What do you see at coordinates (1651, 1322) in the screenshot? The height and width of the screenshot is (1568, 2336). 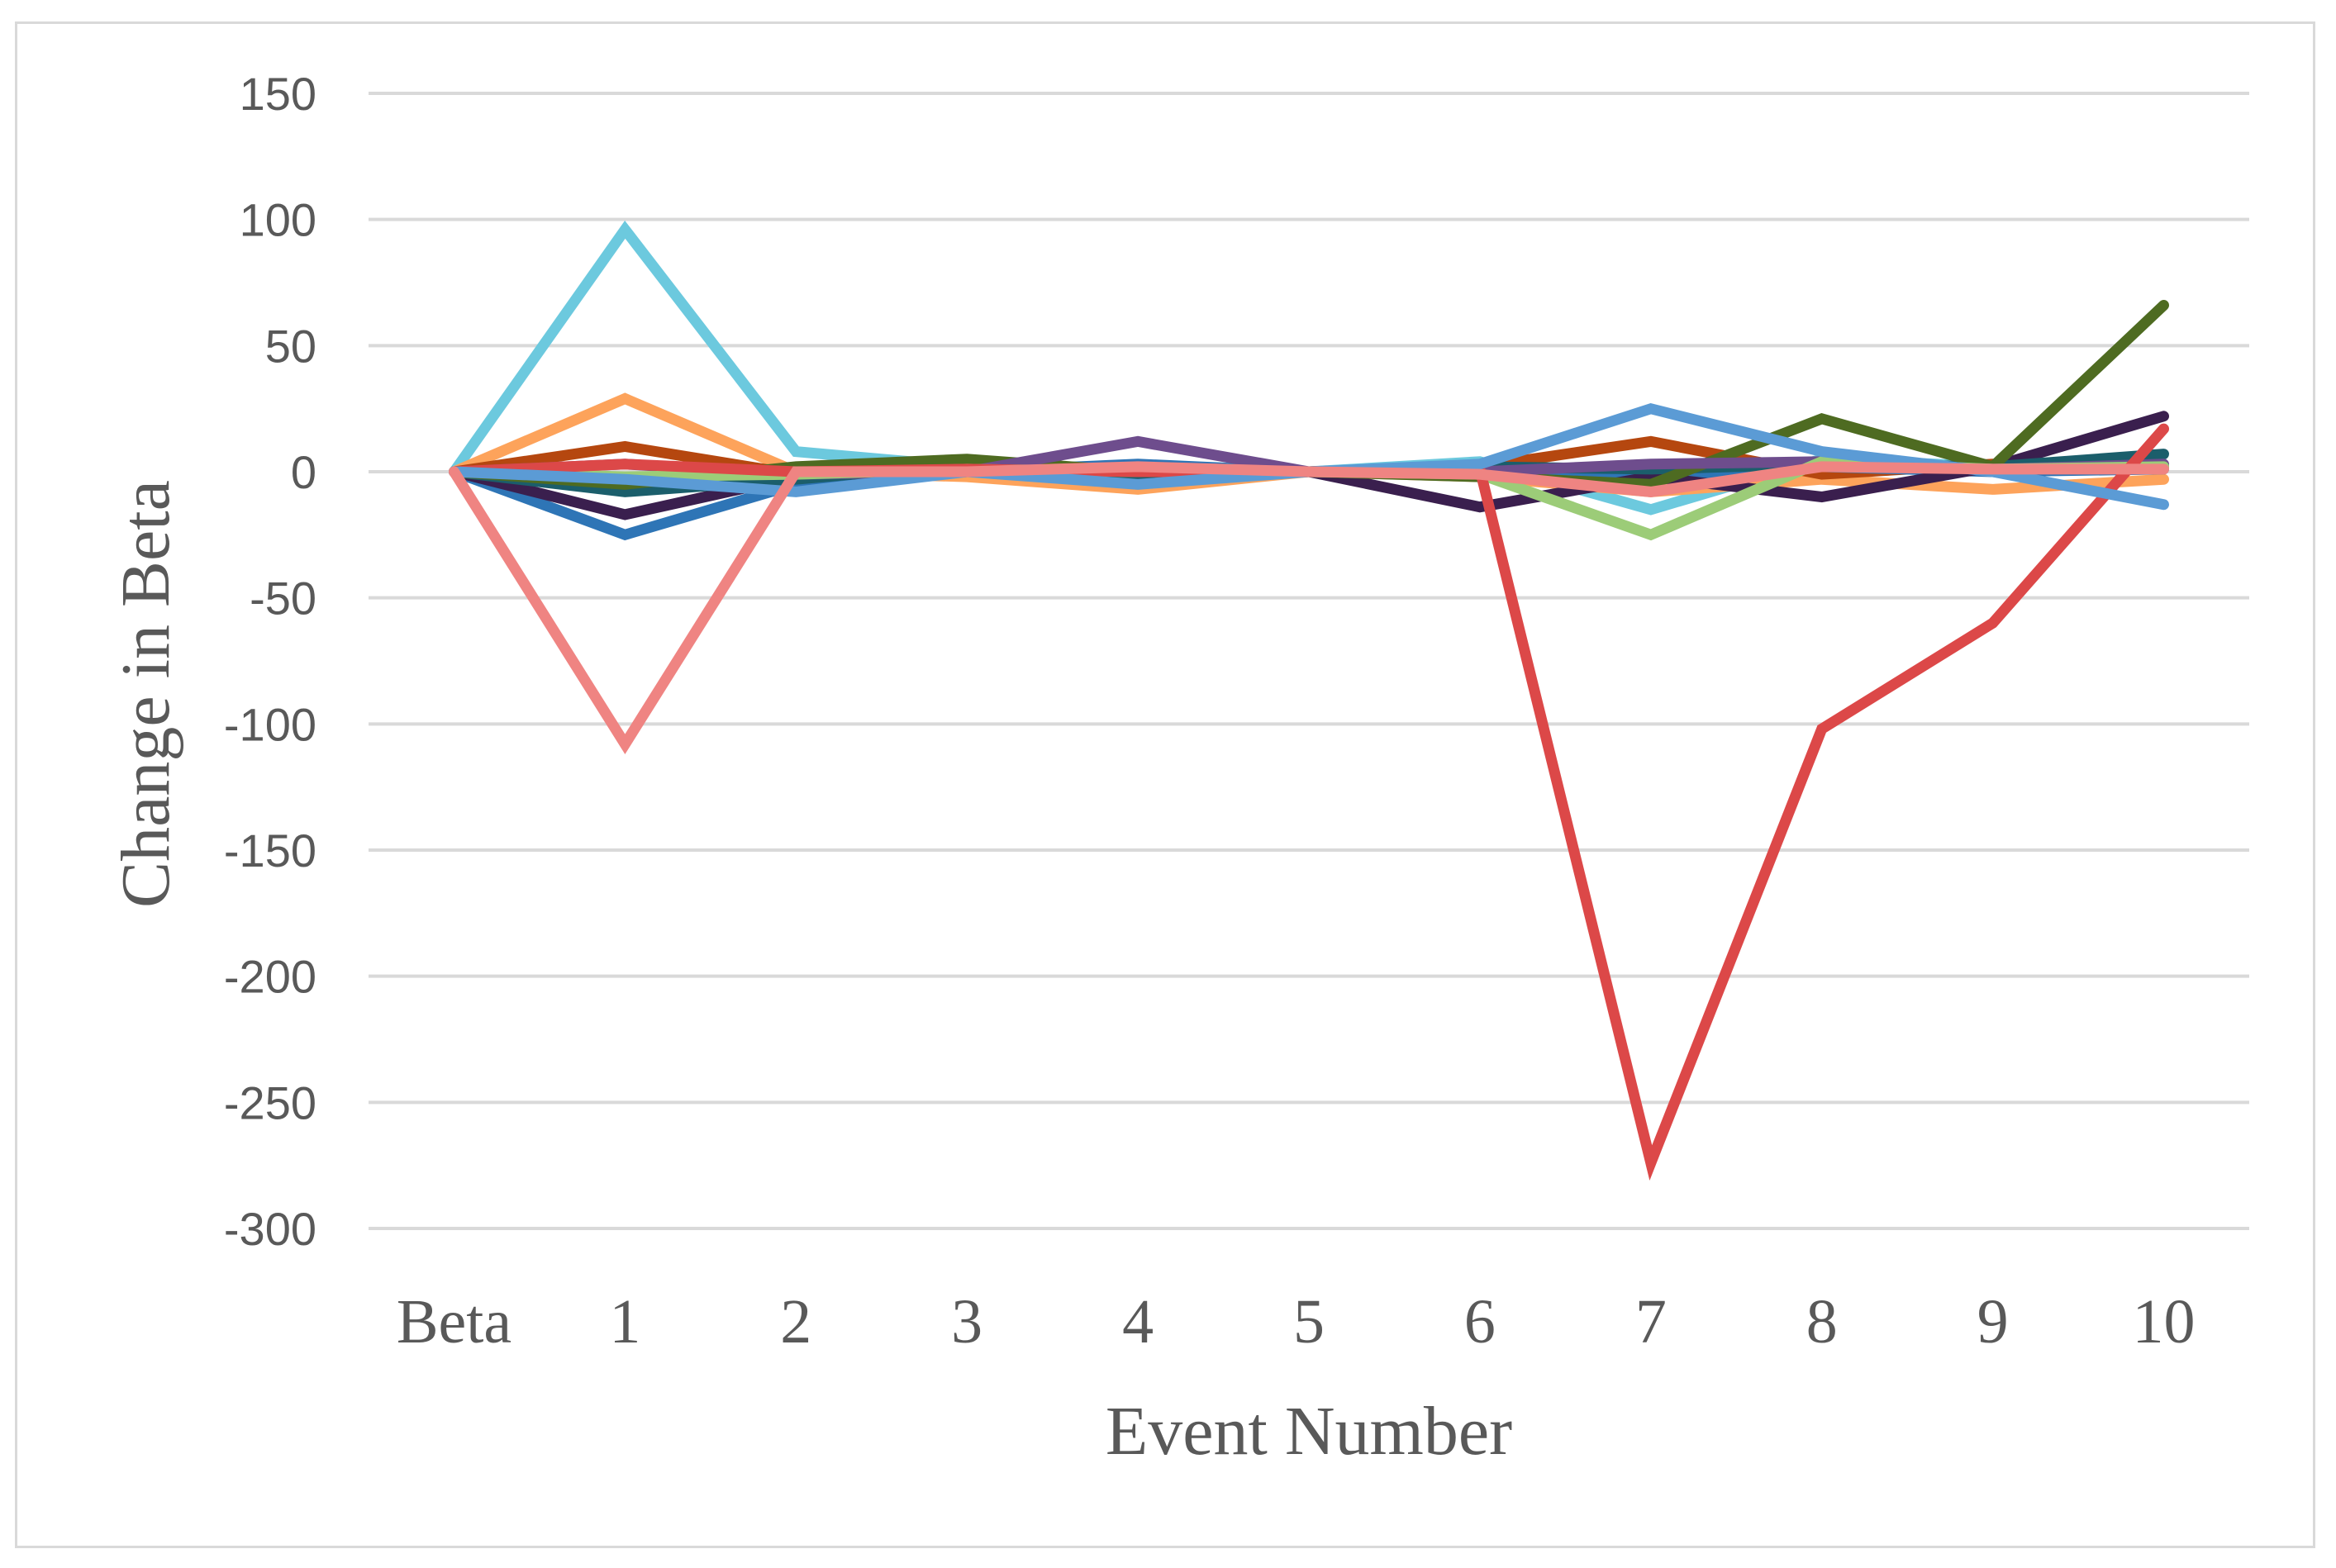 I see `x-tick-label: 7` at bounding box center [1651, 1322].